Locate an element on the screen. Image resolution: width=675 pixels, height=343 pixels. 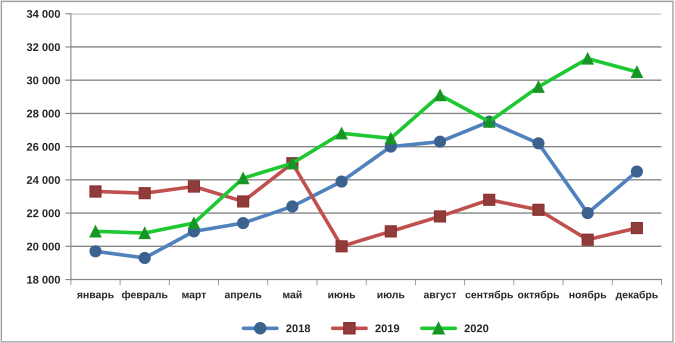
x-tick-label: январь is located at coordinates (95, 296).